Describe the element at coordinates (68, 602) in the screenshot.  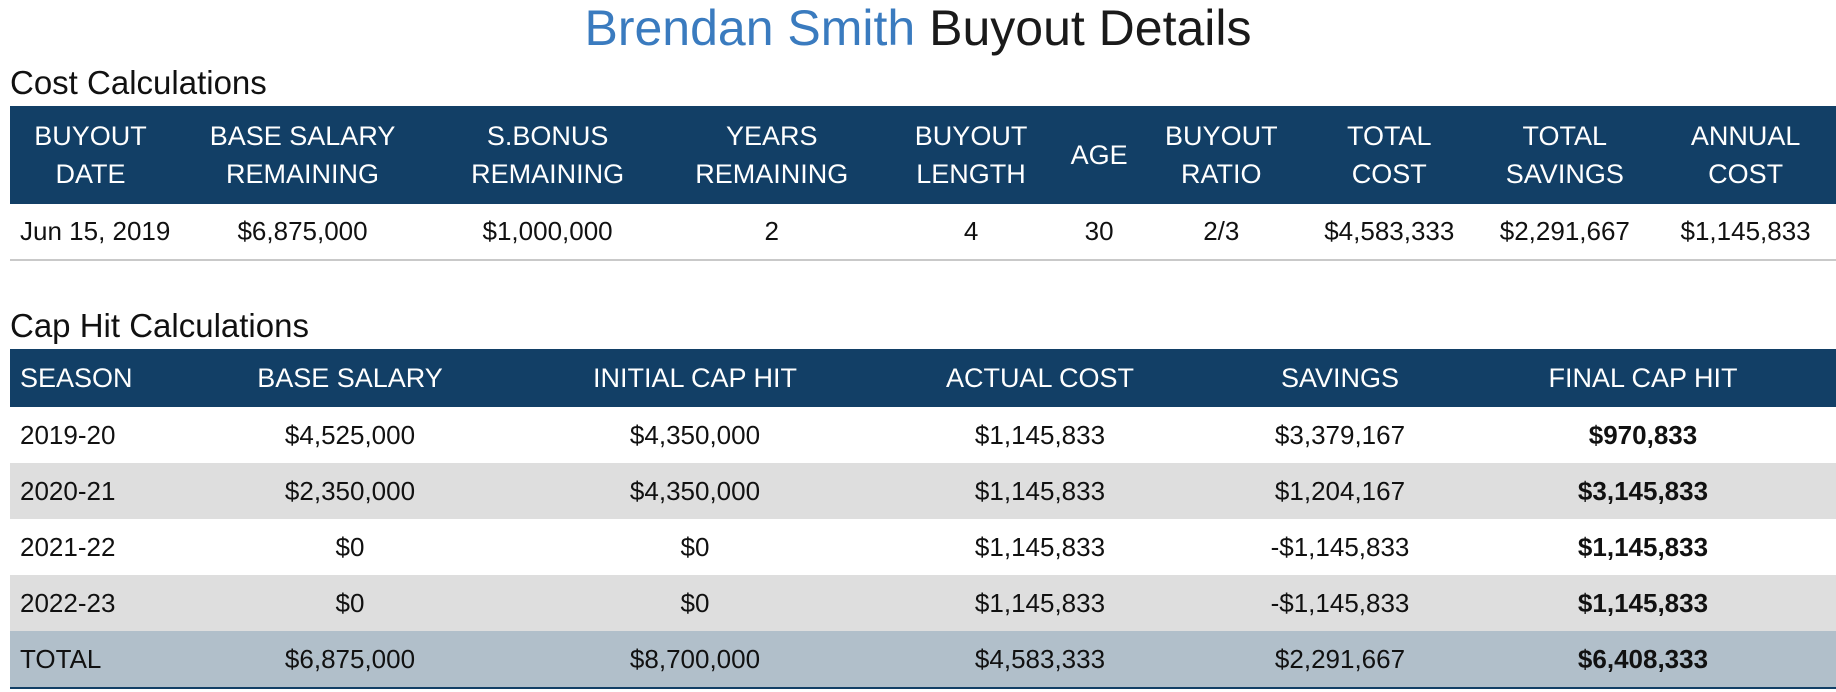
I see `season-cell: 2022-23` at that location.